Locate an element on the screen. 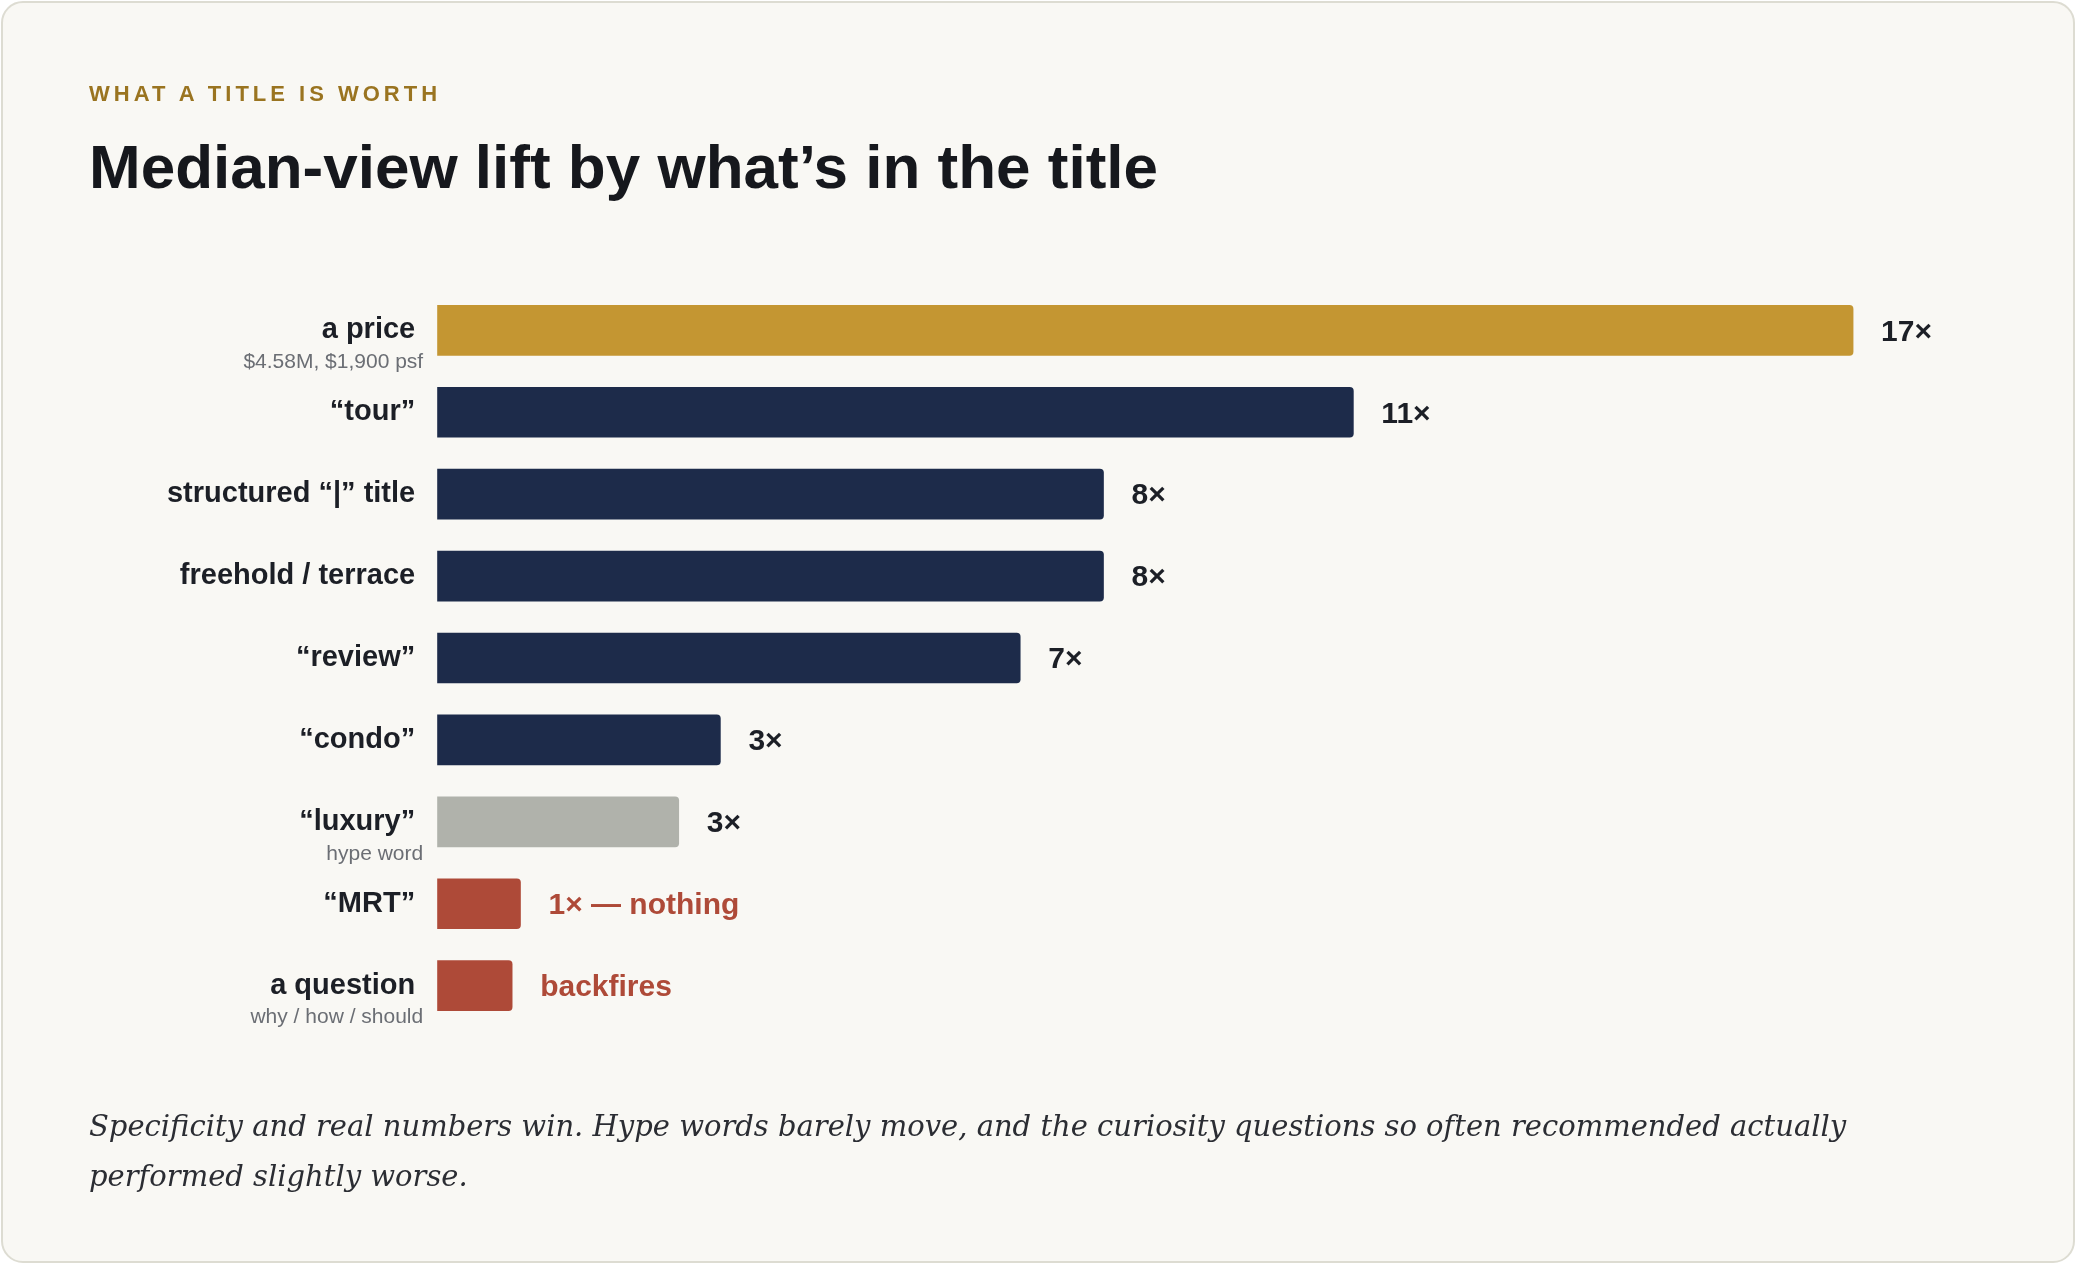  y-tick-label: “review” is located at coordinates (355, 656).